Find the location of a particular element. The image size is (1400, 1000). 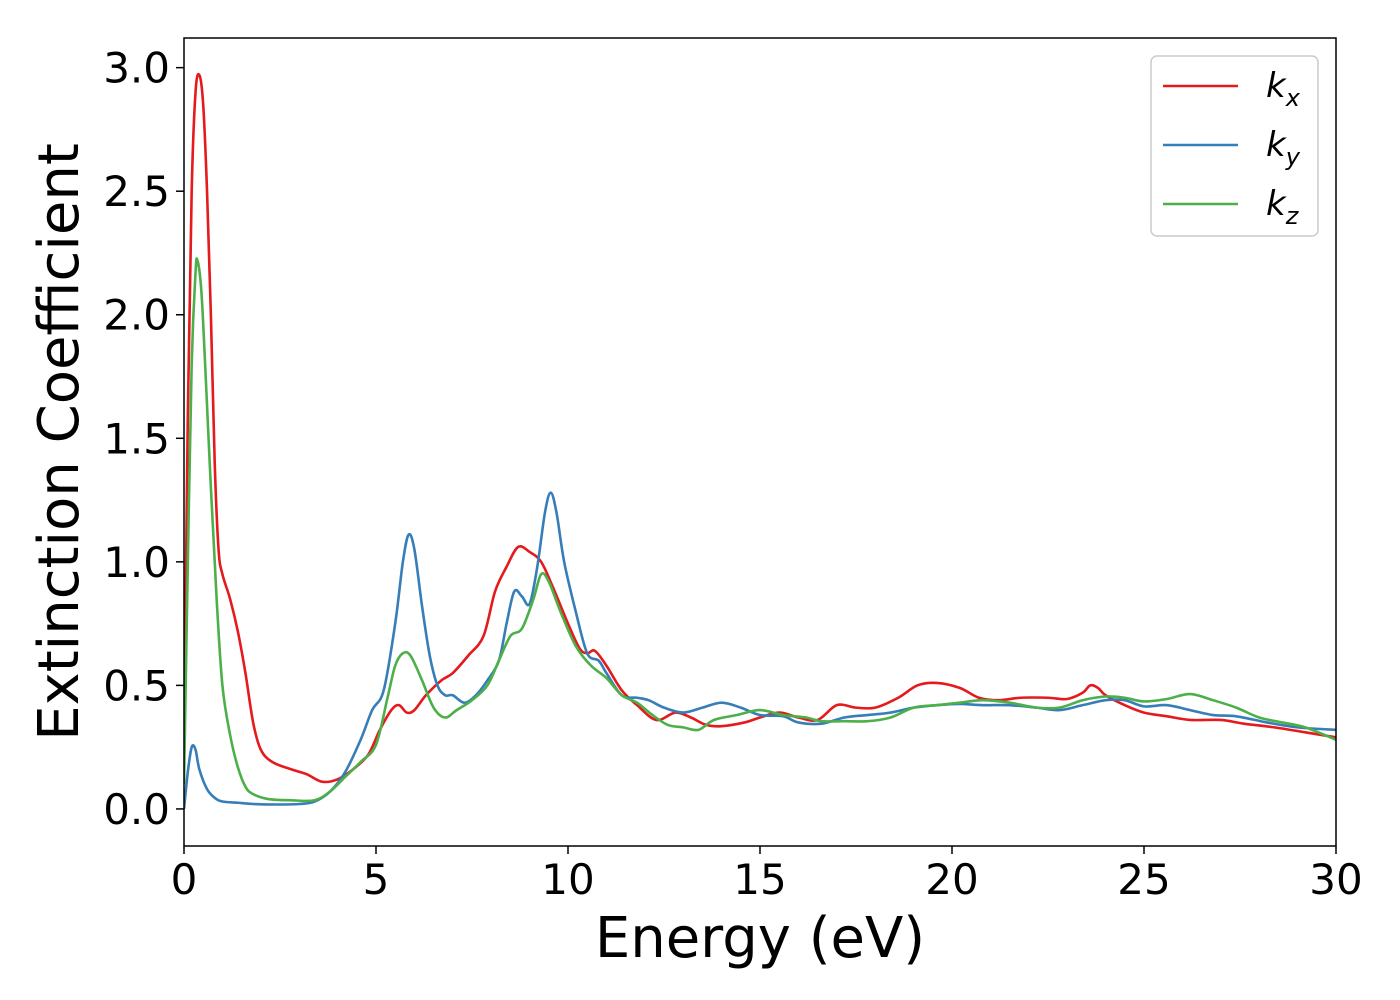

x-tick-label: 0 is located at coordinates (184, 879).